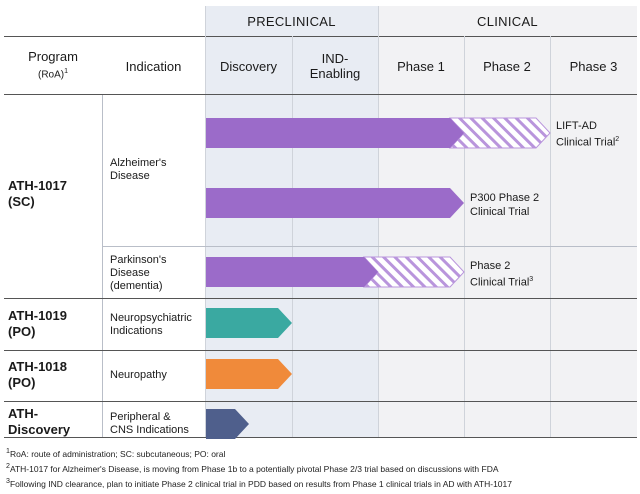 The width and height of the screenshot is (640, 494). What do you see at coordinates (617, 139) in the screenshot?
I see `caption-lift-ad-sup: 2` at bounding box center [617, 139].